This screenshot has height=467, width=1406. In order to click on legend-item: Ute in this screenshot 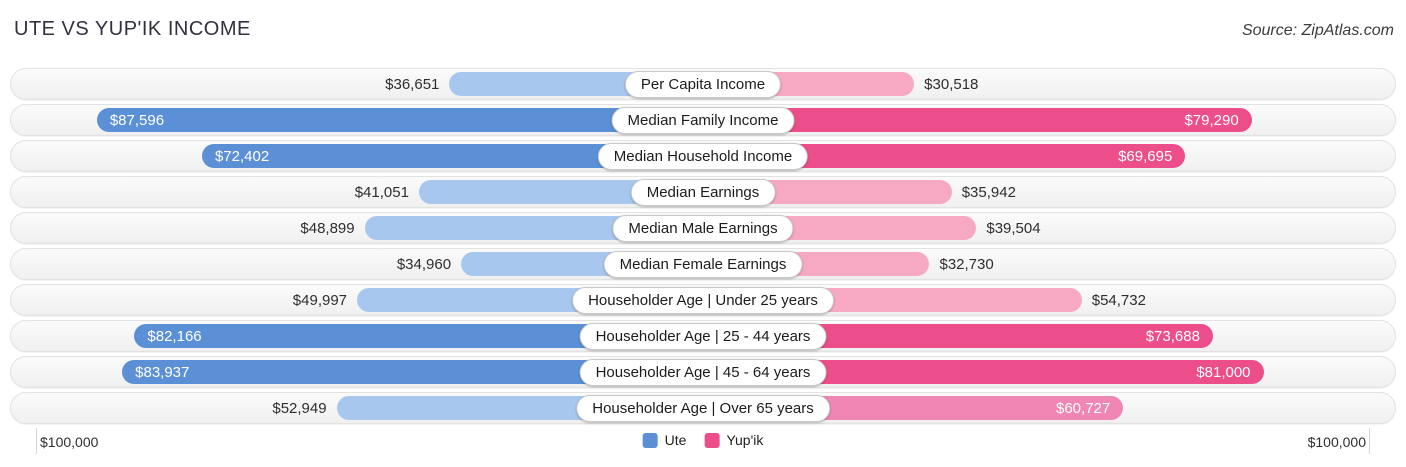, I will do `click(664, 440)`.